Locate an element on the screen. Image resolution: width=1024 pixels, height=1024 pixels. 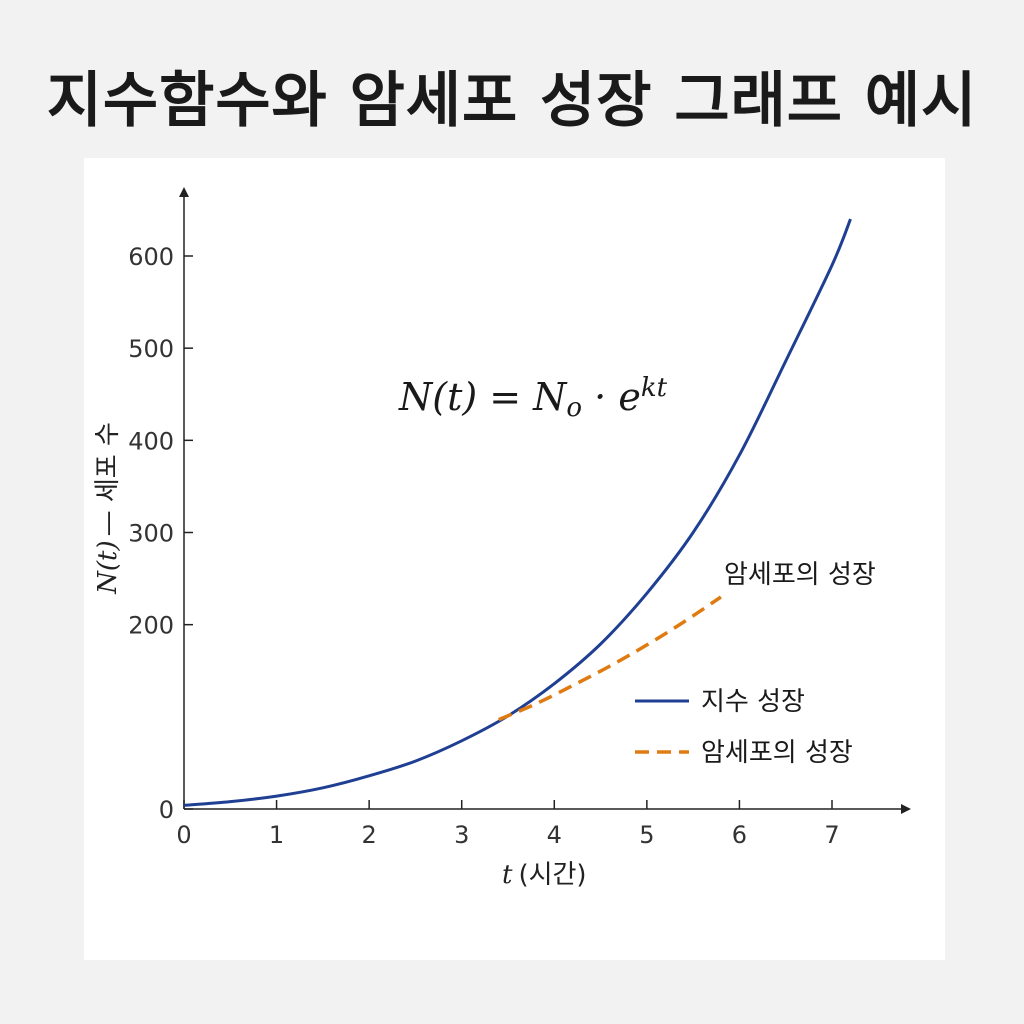
x-axis-title: t (시간) is located at coordinates (544, 875).